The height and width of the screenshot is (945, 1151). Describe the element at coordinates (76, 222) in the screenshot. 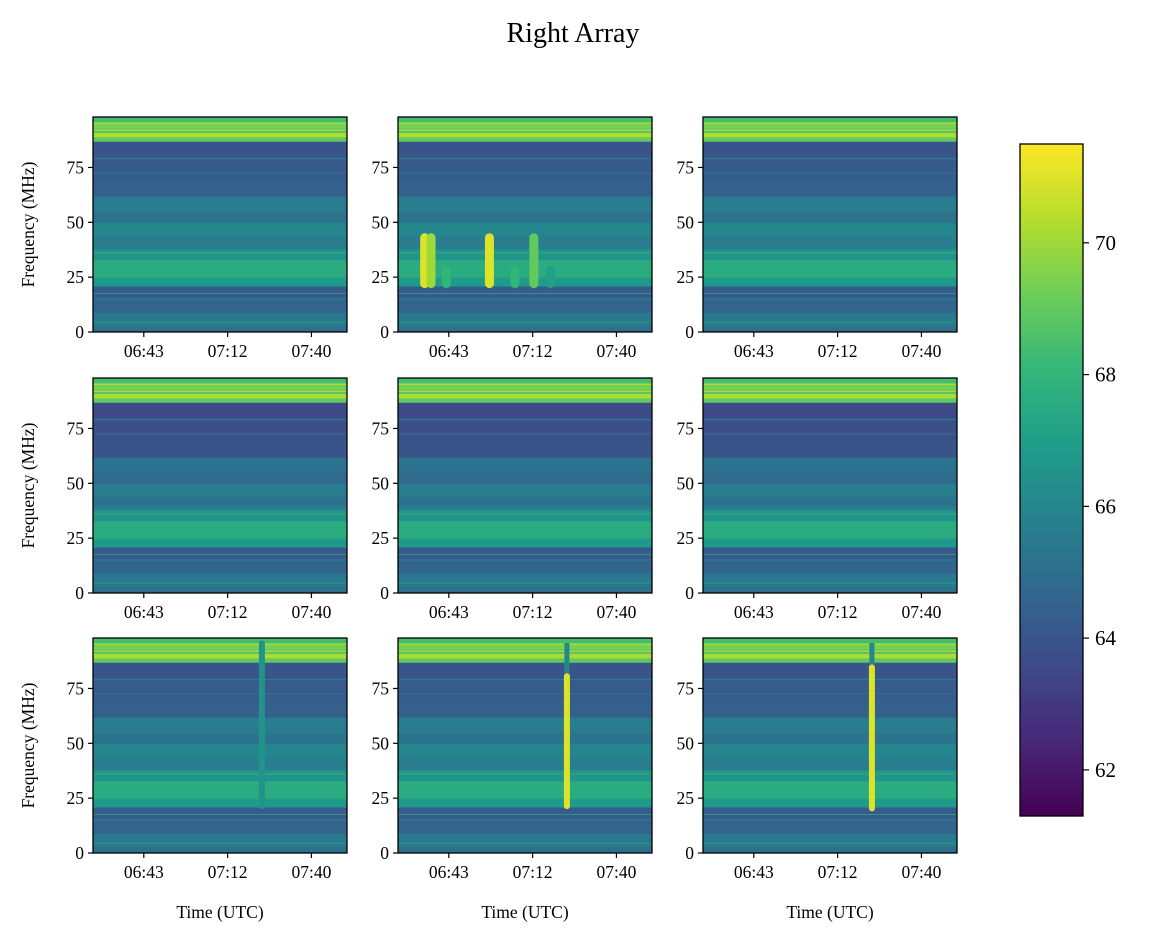

I see `y-tick-label: 50` at that location.